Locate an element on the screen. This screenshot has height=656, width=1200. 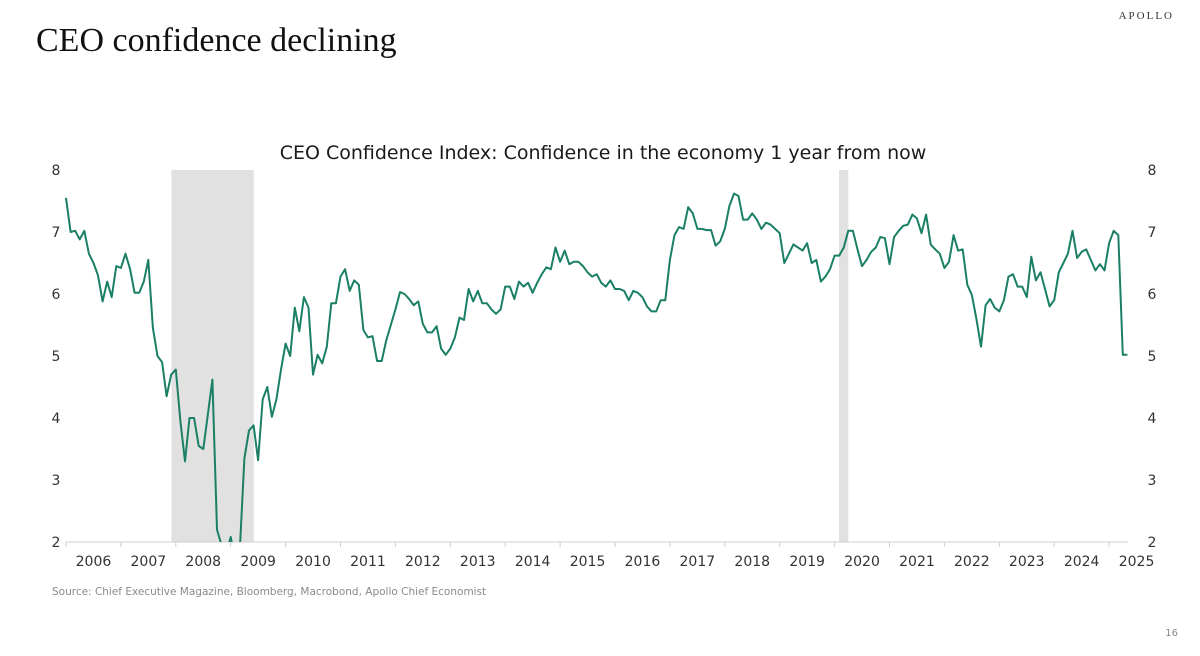
x-tick-label: 2007 is located at coordinates (149, 562).